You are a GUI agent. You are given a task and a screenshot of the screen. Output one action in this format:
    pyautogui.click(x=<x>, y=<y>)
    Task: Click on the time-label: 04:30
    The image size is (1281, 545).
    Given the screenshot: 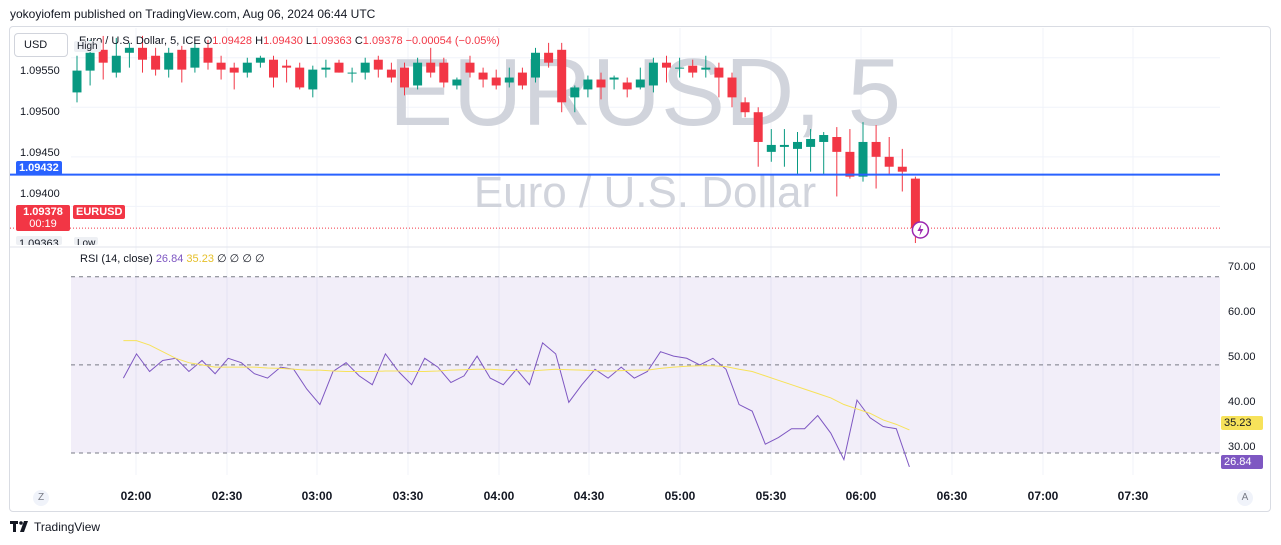 What is the action you would take?
    pyautogui.click(x=589, y=496)
    